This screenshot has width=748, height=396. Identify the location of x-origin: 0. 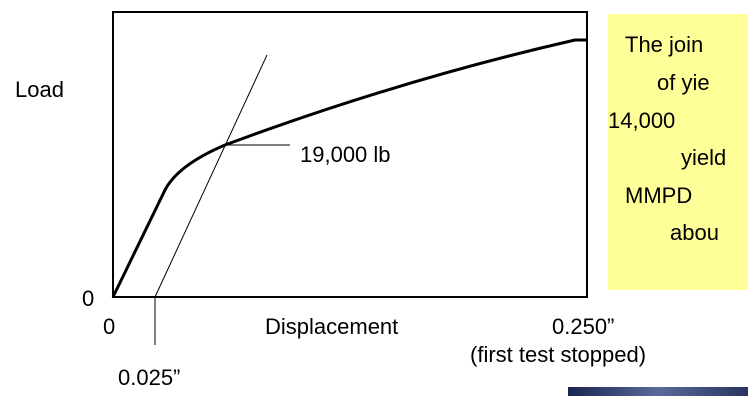
(109, 326).